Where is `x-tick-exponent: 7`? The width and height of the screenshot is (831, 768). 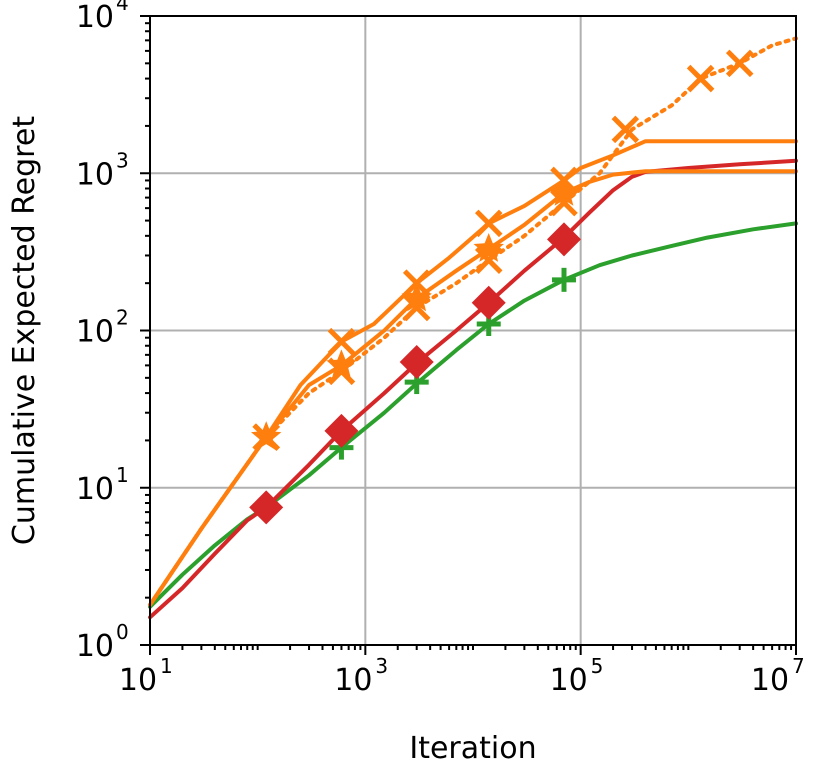
x-tick-exponent: 7 is located at coordinates (798, 666).